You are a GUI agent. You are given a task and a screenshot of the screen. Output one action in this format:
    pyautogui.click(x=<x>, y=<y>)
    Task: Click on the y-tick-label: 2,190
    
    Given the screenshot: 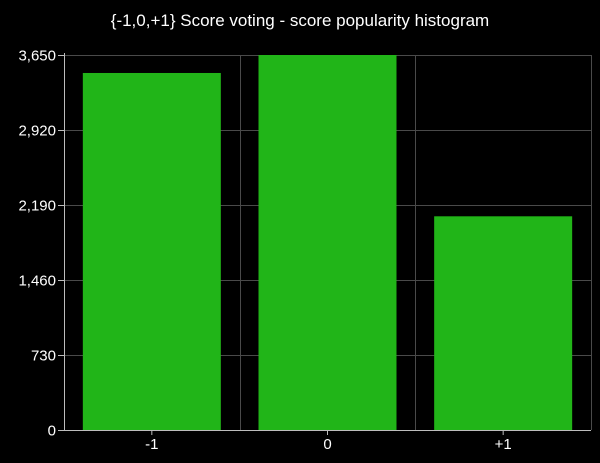 What is the action you would take?
    pyautogui.click(x=37, y=206)
    